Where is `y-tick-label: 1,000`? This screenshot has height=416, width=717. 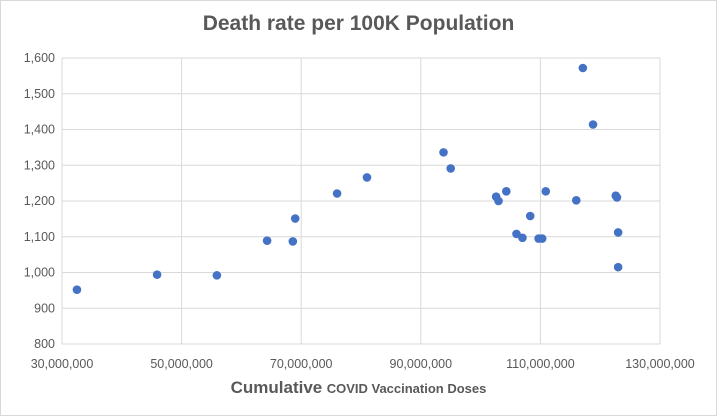
y-tick-label: 1,000 is located at coordinates (39, 273).